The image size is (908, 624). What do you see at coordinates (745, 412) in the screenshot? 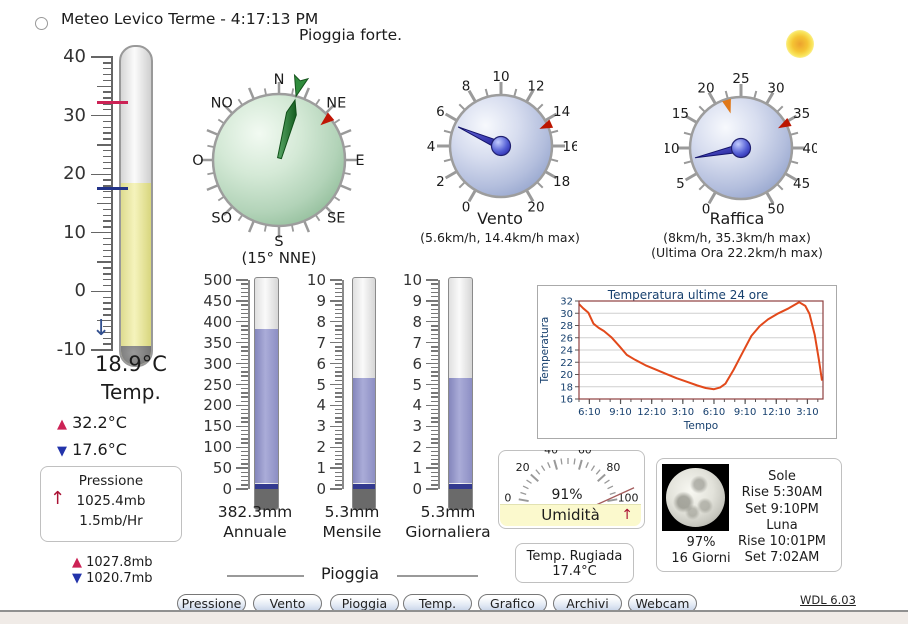
I see `svg-text: 9:10` at bounding box center [745, 412].